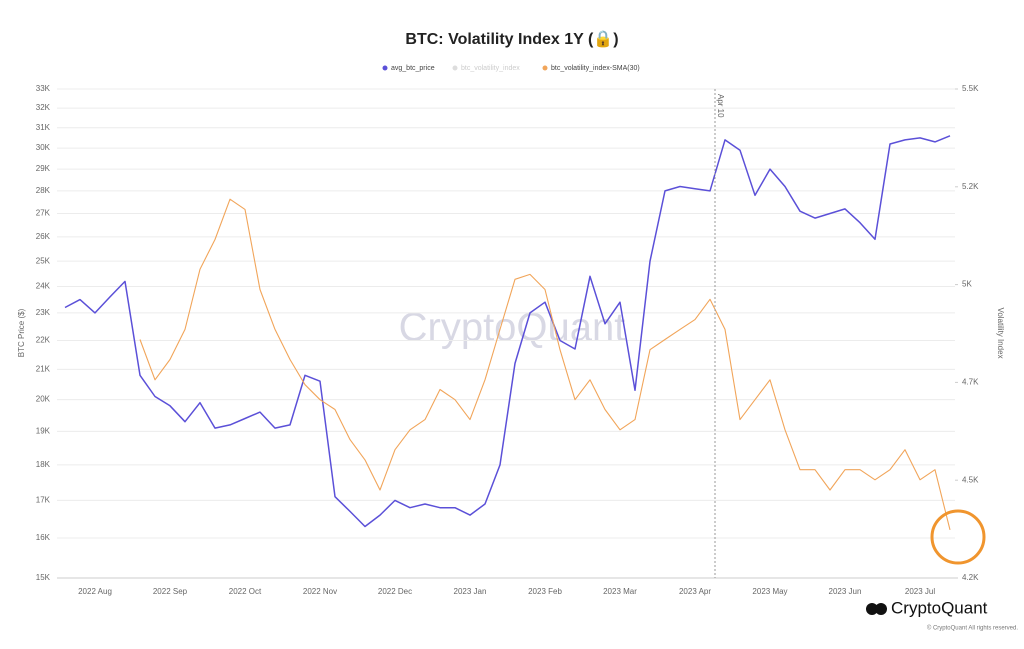  I want to click on x-tick-label: 2023 Jun, so click(845, 591).